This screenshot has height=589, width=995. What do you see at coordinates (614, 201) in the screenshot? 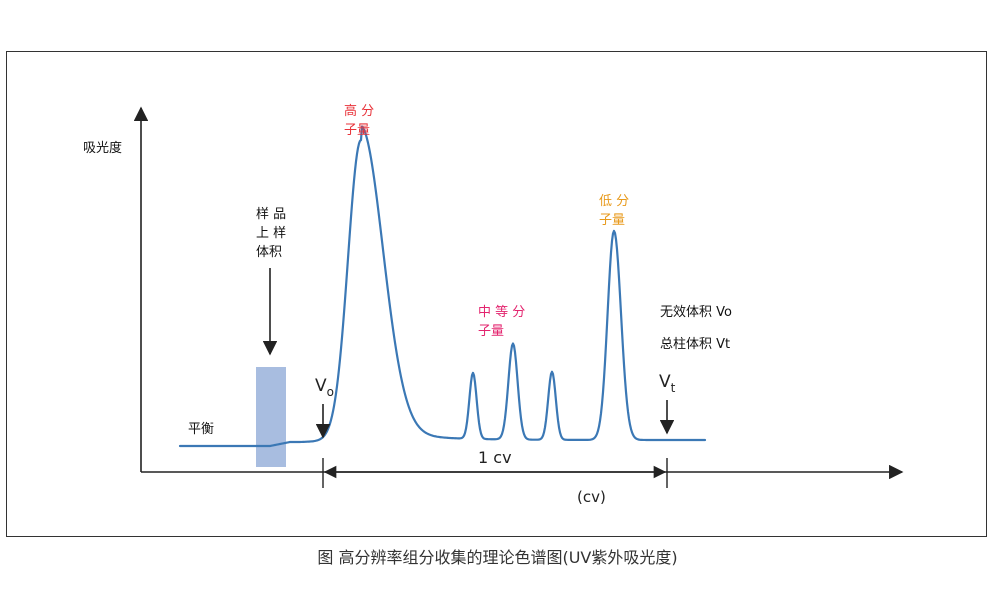
I see `low-mw-label-line-1: 低 分` at bounding box center [614, 201].